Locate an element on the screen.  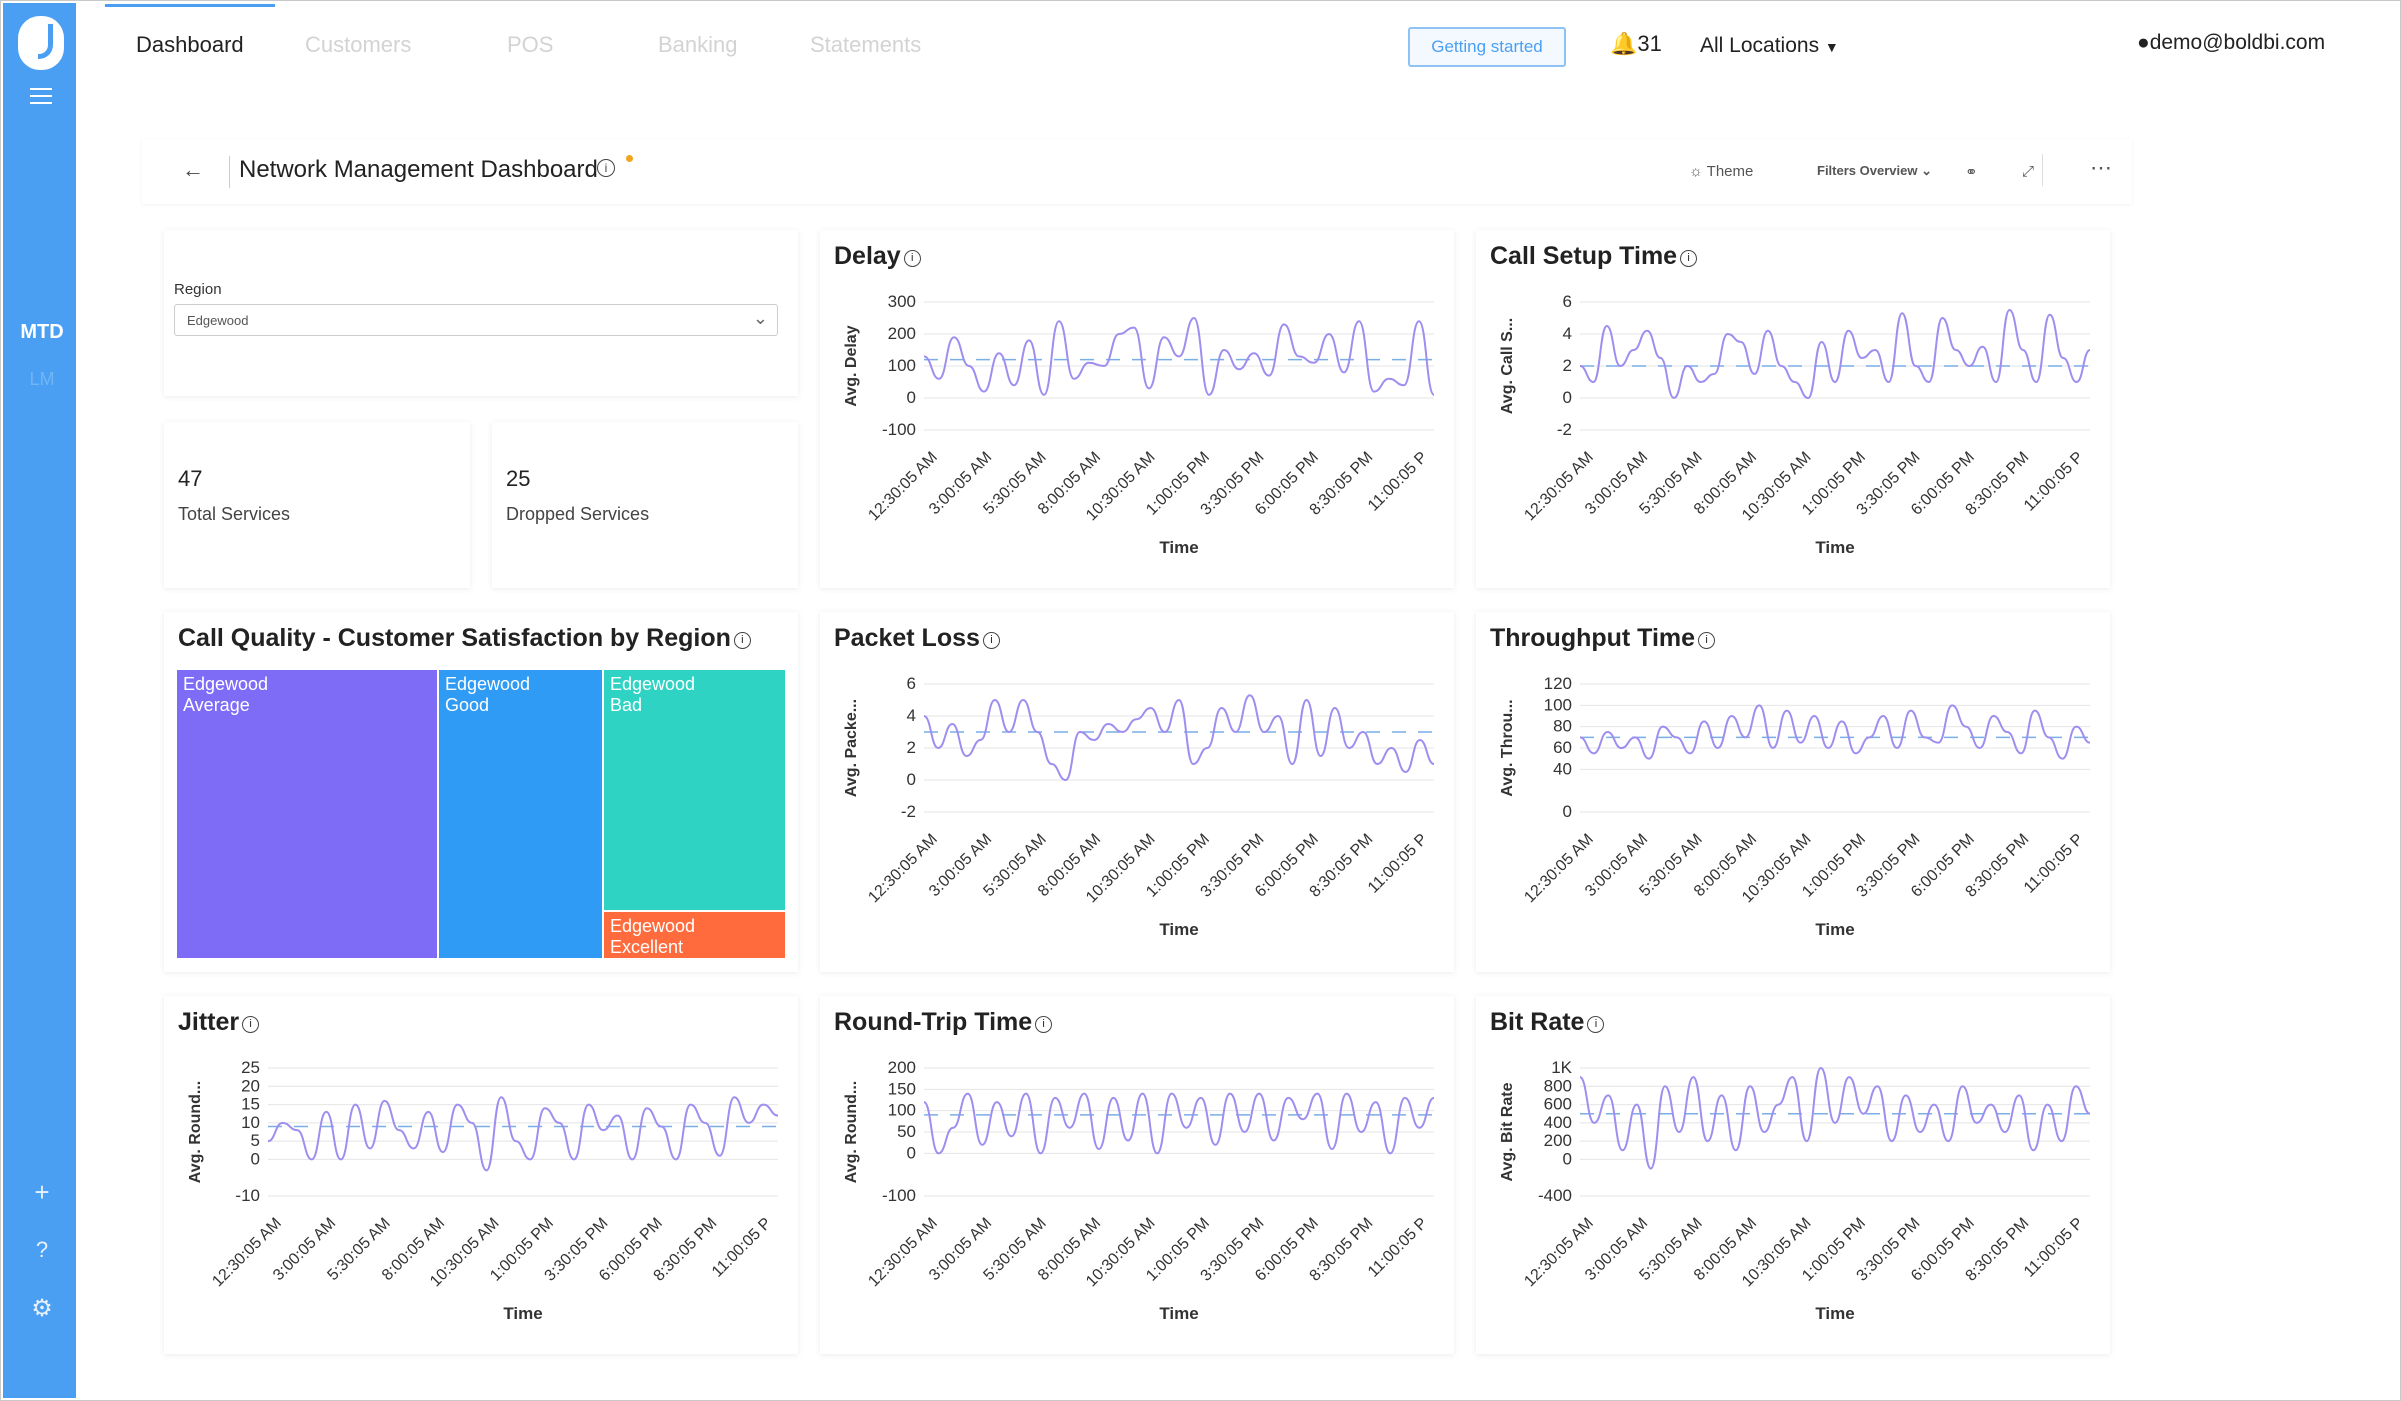
sidebar-item-mtd: MTD is located at coordinates (42, 332).